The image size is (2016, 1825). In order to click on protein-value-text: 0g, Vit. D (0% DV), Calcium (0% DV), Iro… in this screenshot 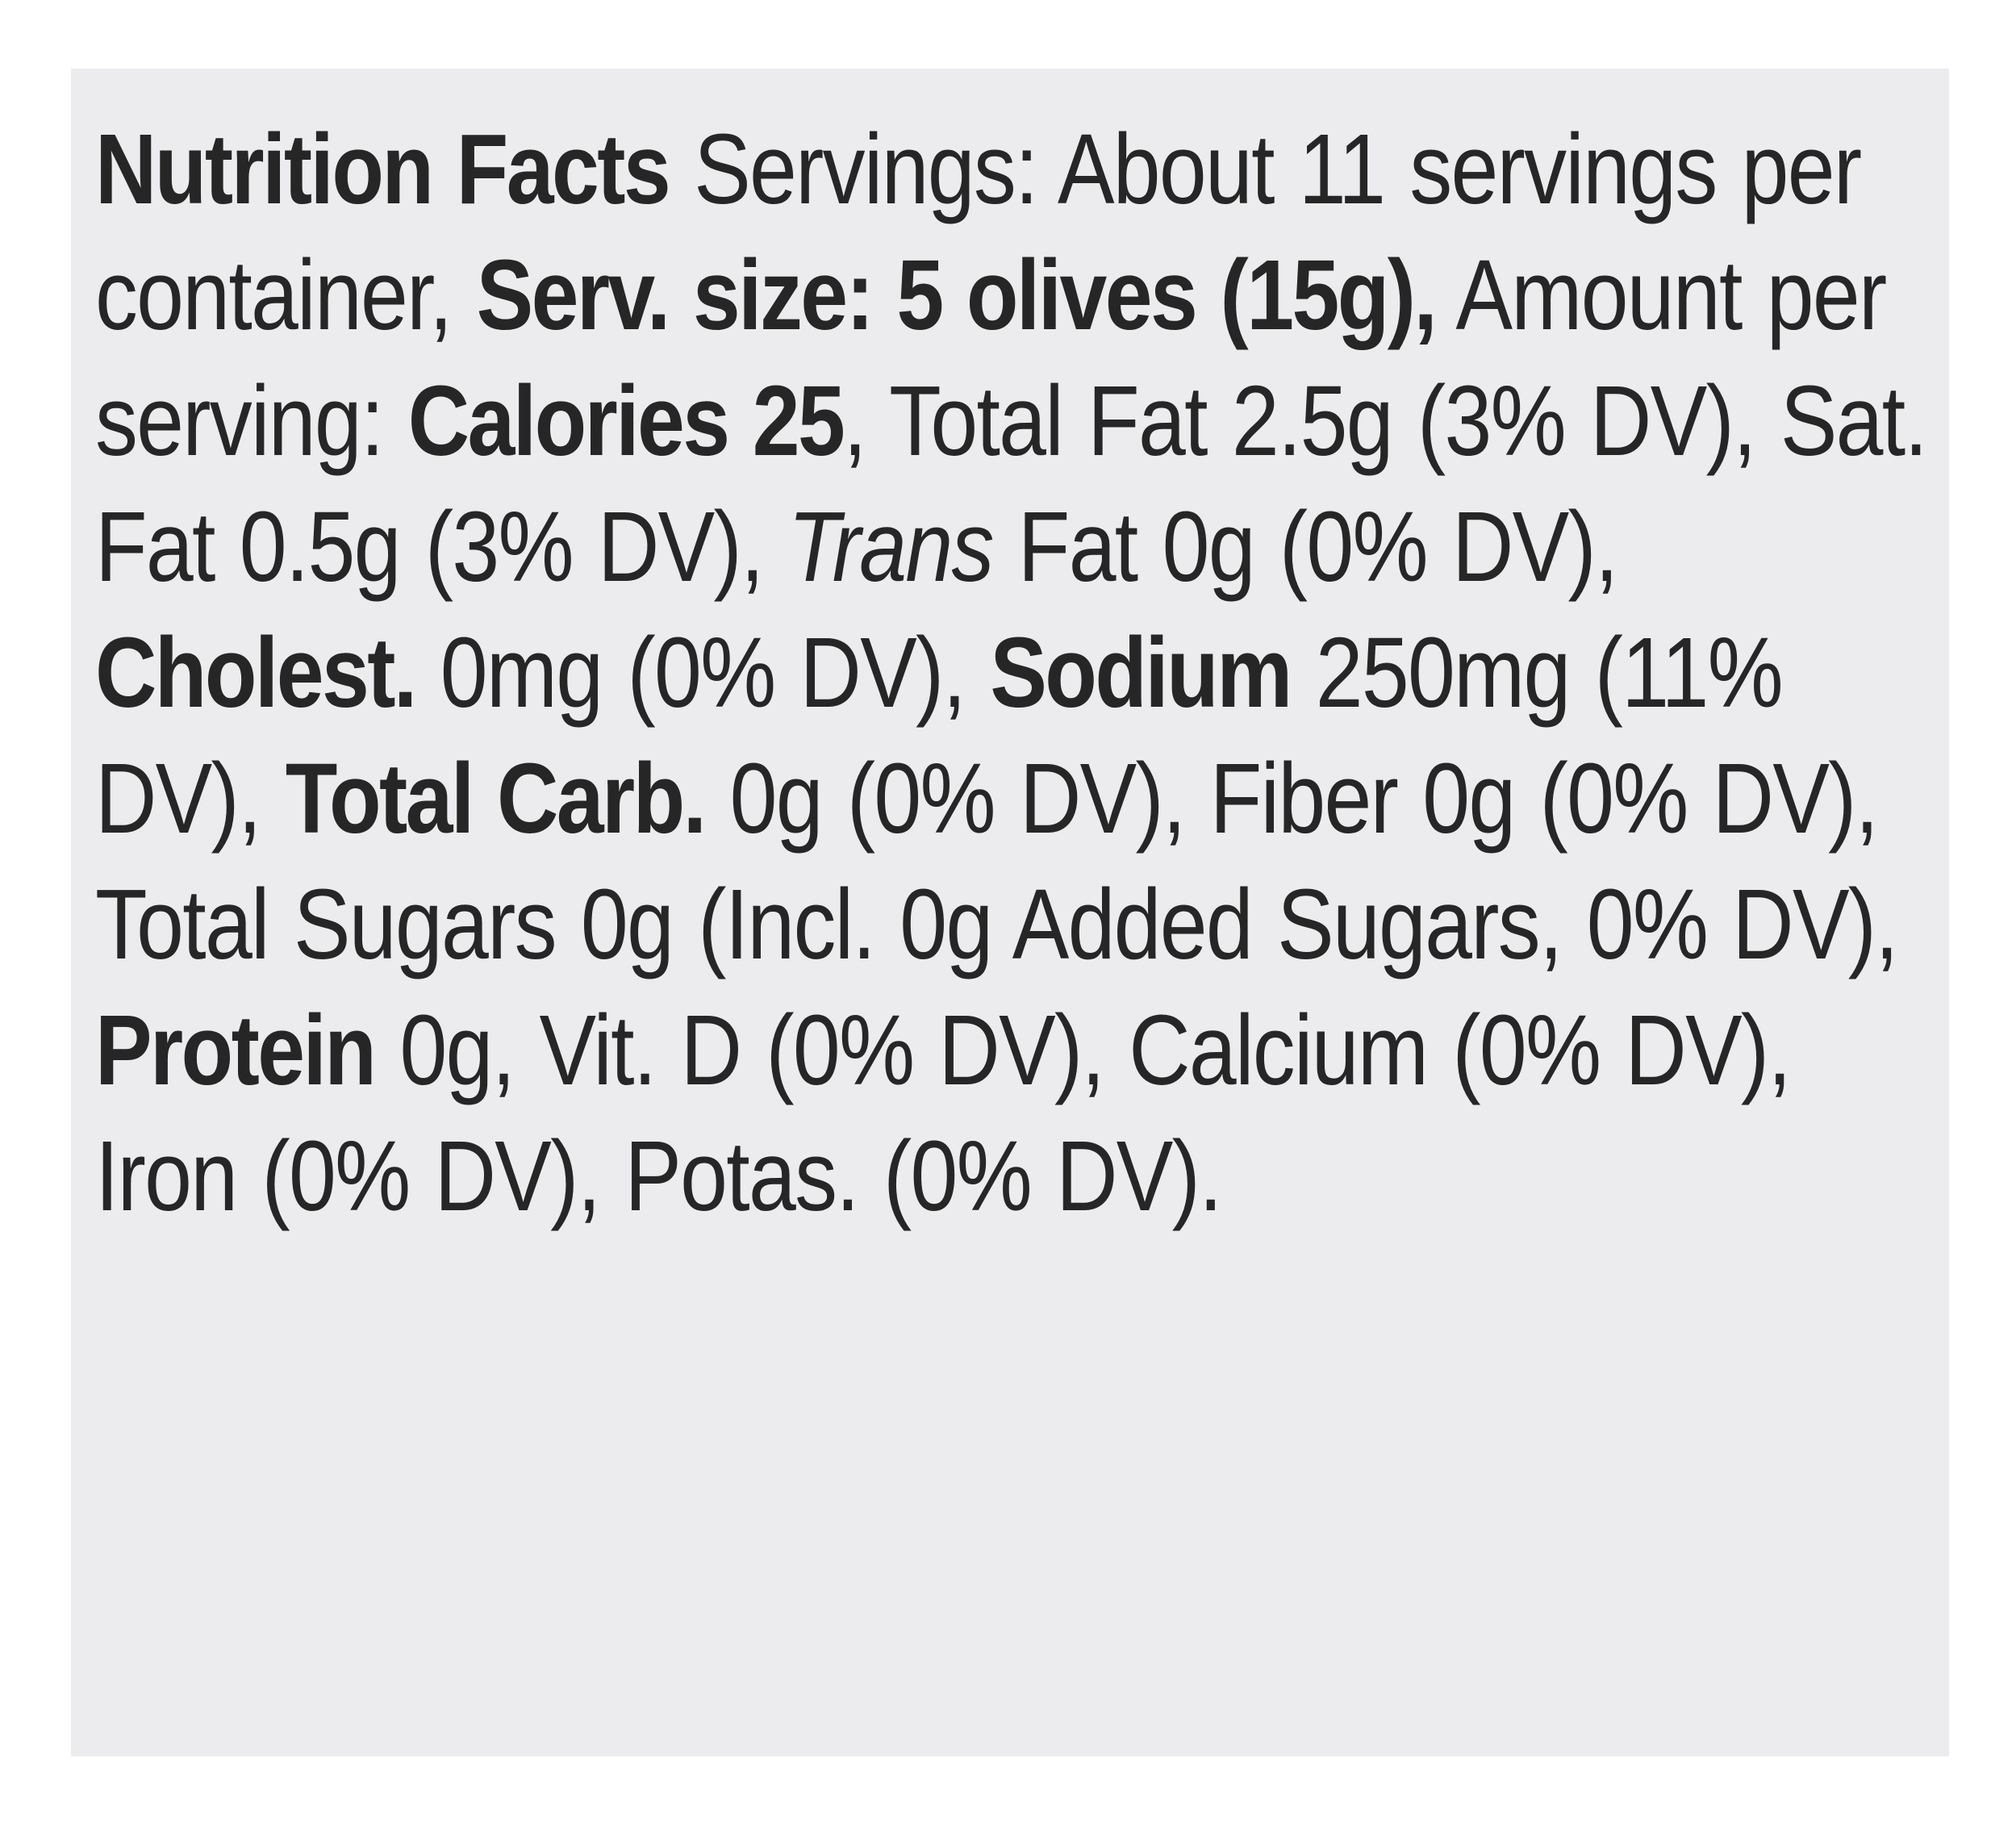, I will do `click(943, 1114)`.